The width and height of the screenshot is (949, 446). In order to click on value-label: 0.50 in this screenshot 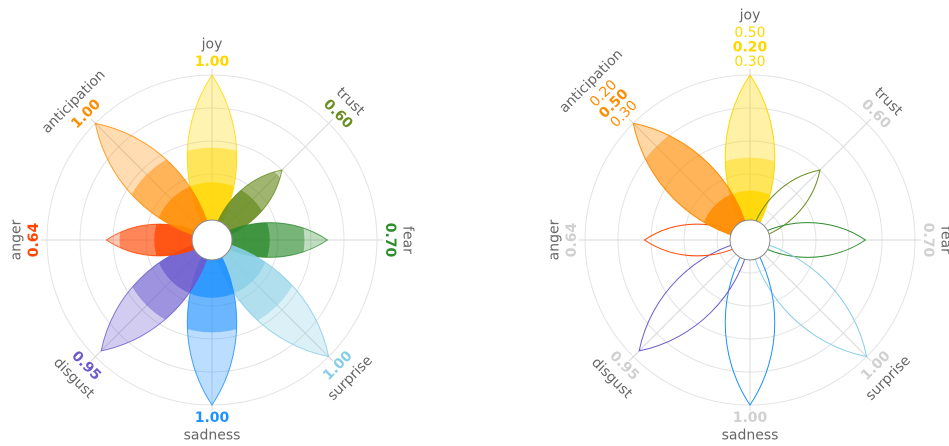, I will do `click(749, 33)`.